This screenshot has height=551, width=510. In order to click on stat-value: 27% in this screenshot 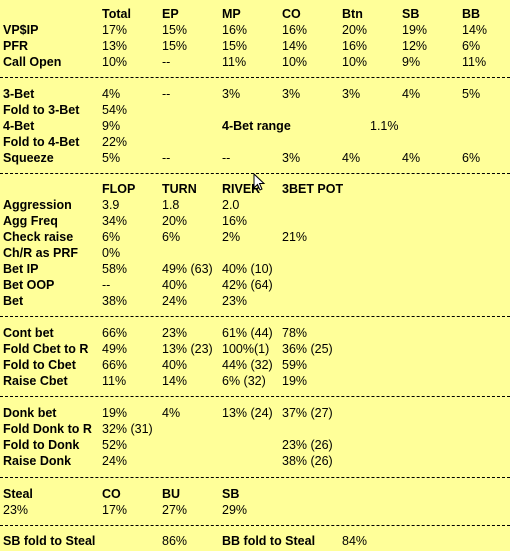, I will do `click(175, 510)`.